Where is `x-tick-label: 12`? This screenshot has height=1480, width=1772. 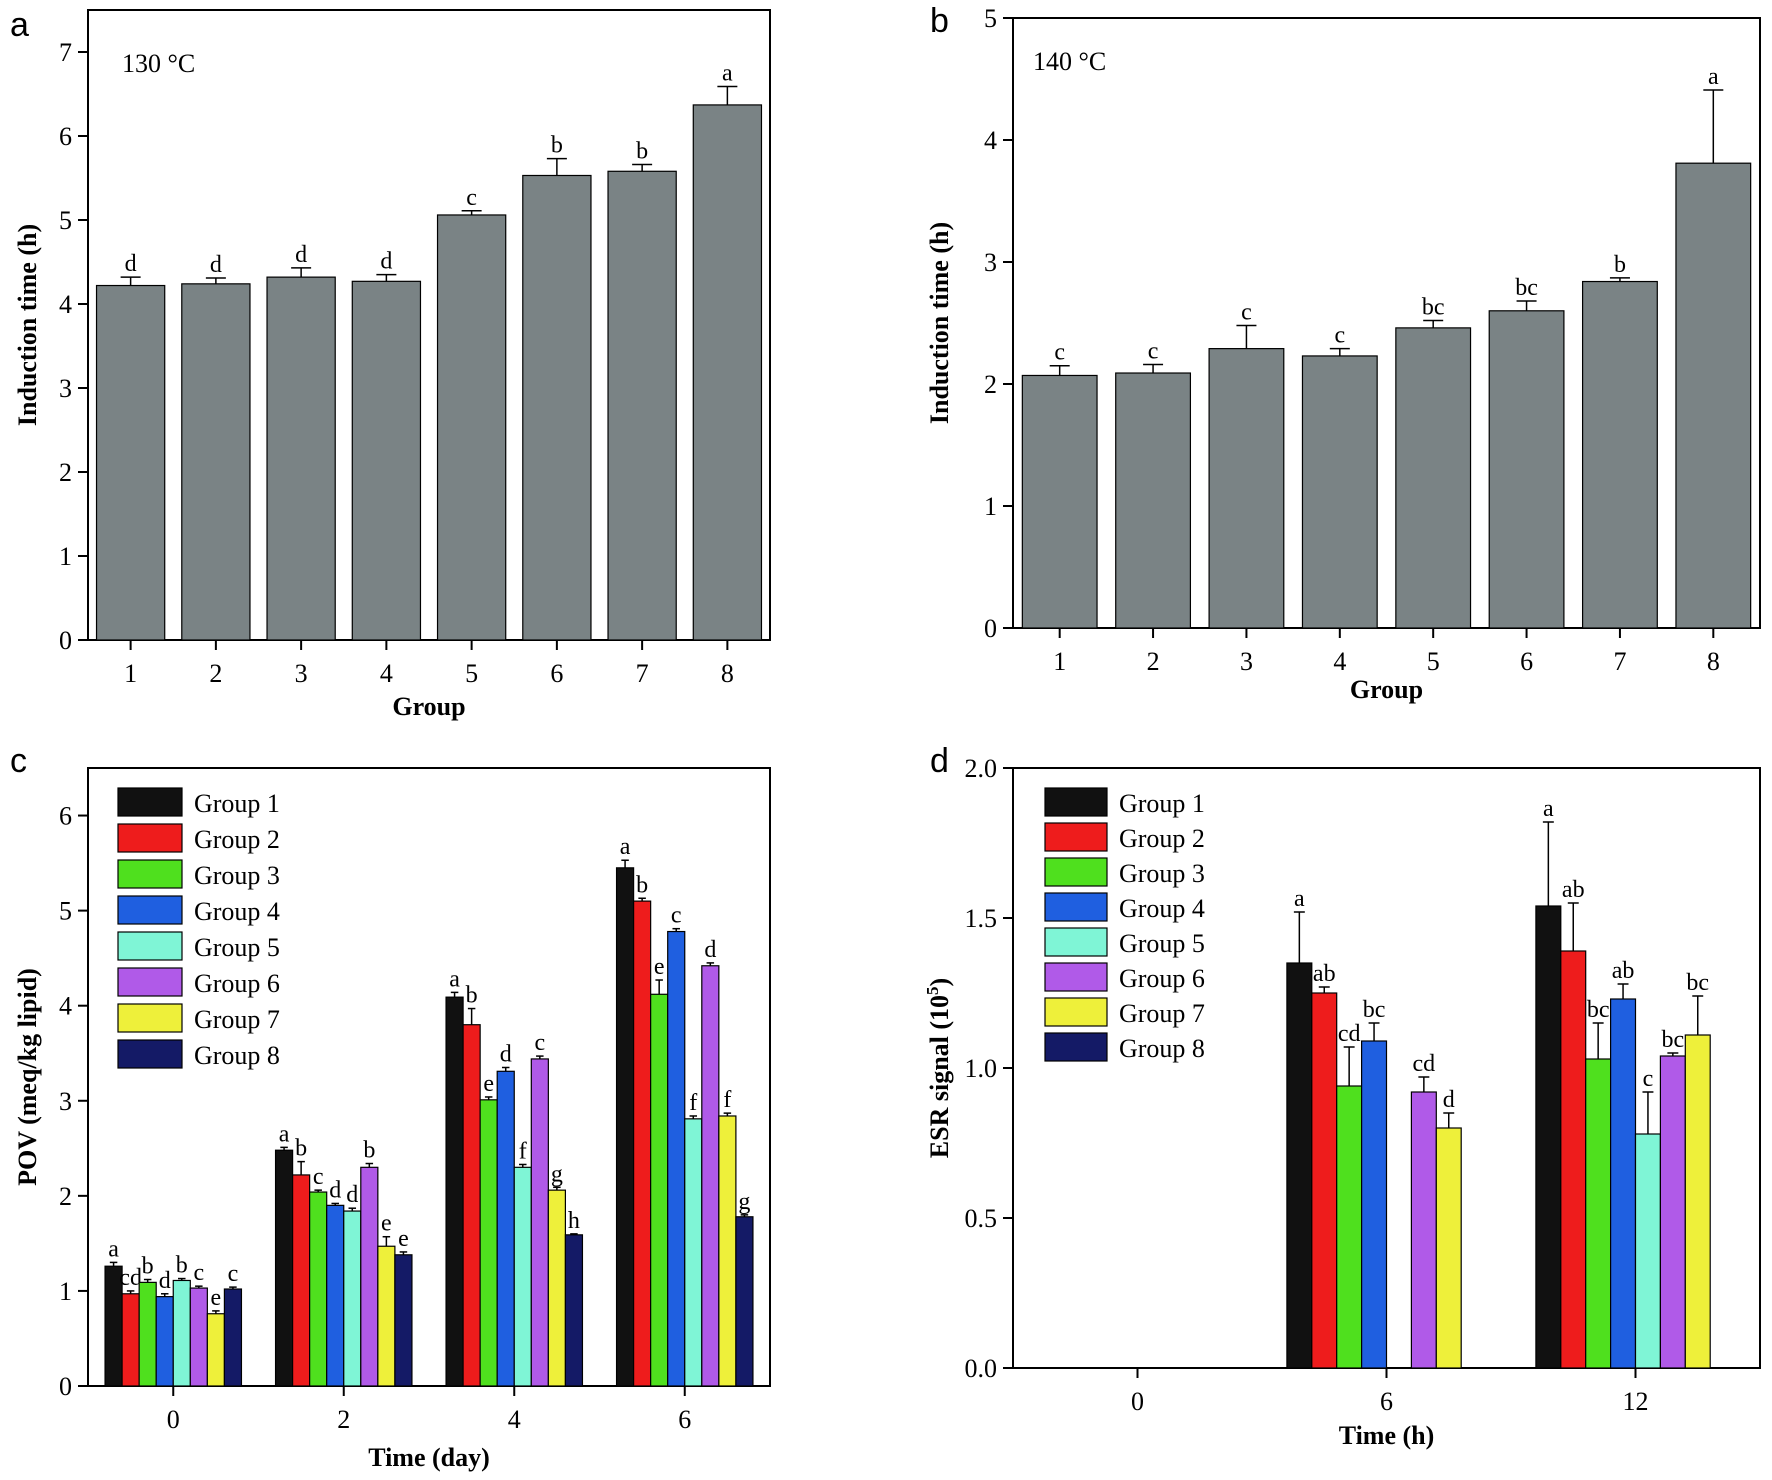 x-tick-label: 12 is located at coordinates (1636, 1401).